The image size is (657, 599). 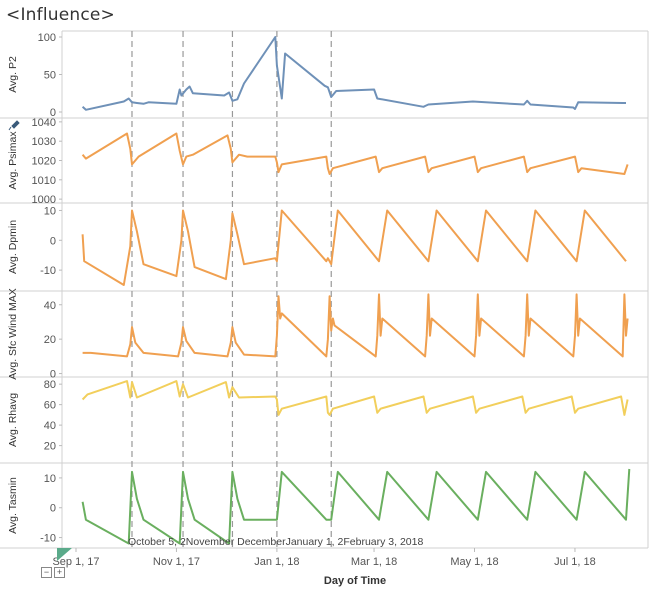 What do you see at coordinates (50, 406) in the screenshot?
I see `y-tick-label: 60` at bounding box center [50, 406].